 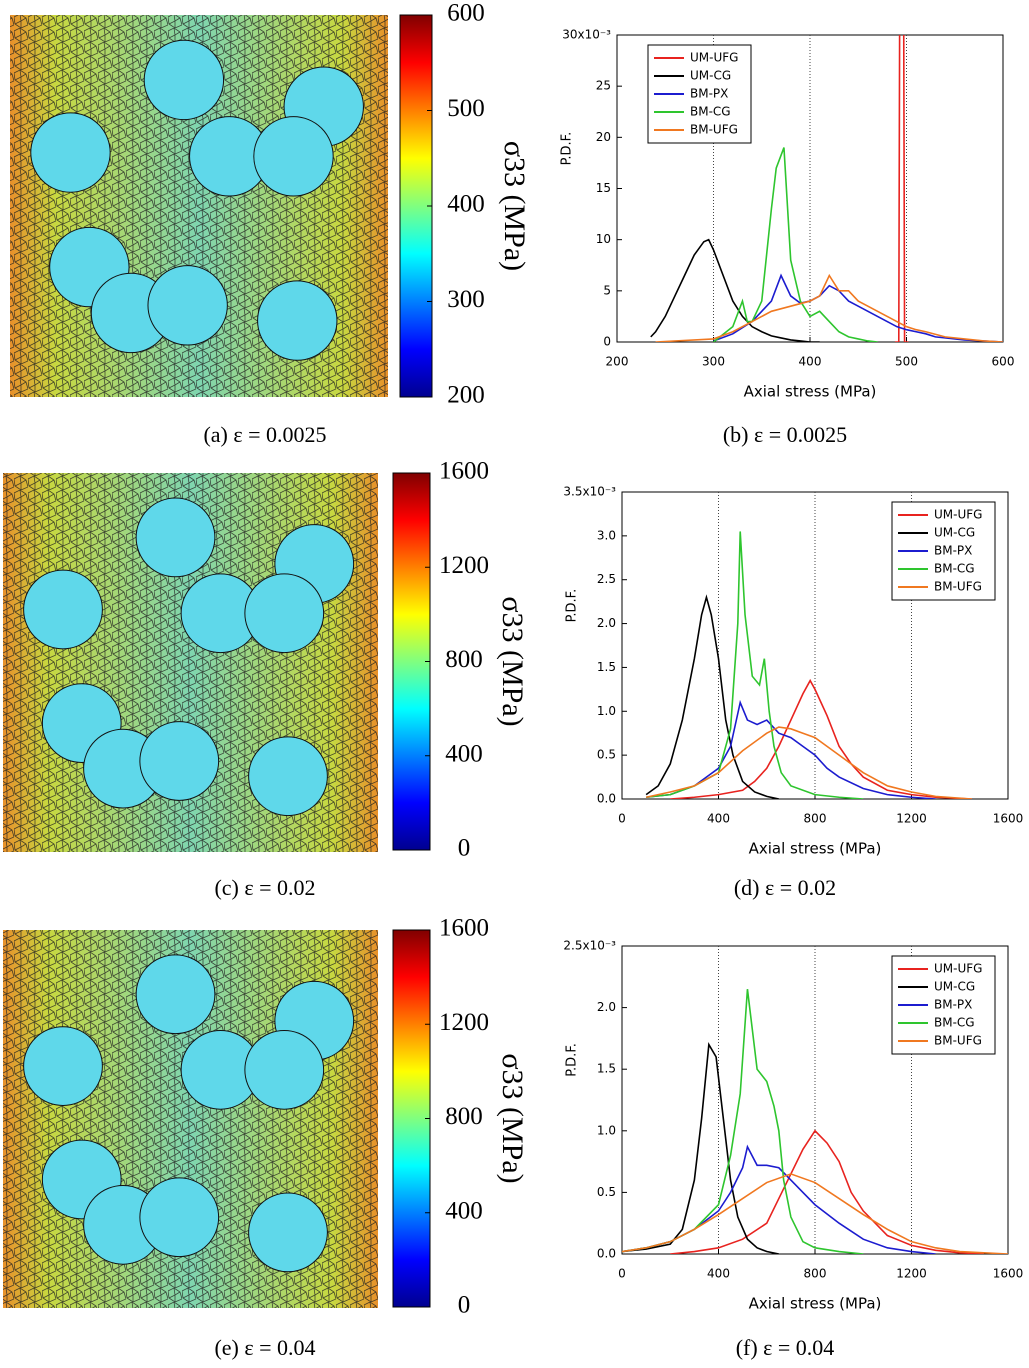 I want to click on y-tick-label: 0, so click(x=607, y=342).